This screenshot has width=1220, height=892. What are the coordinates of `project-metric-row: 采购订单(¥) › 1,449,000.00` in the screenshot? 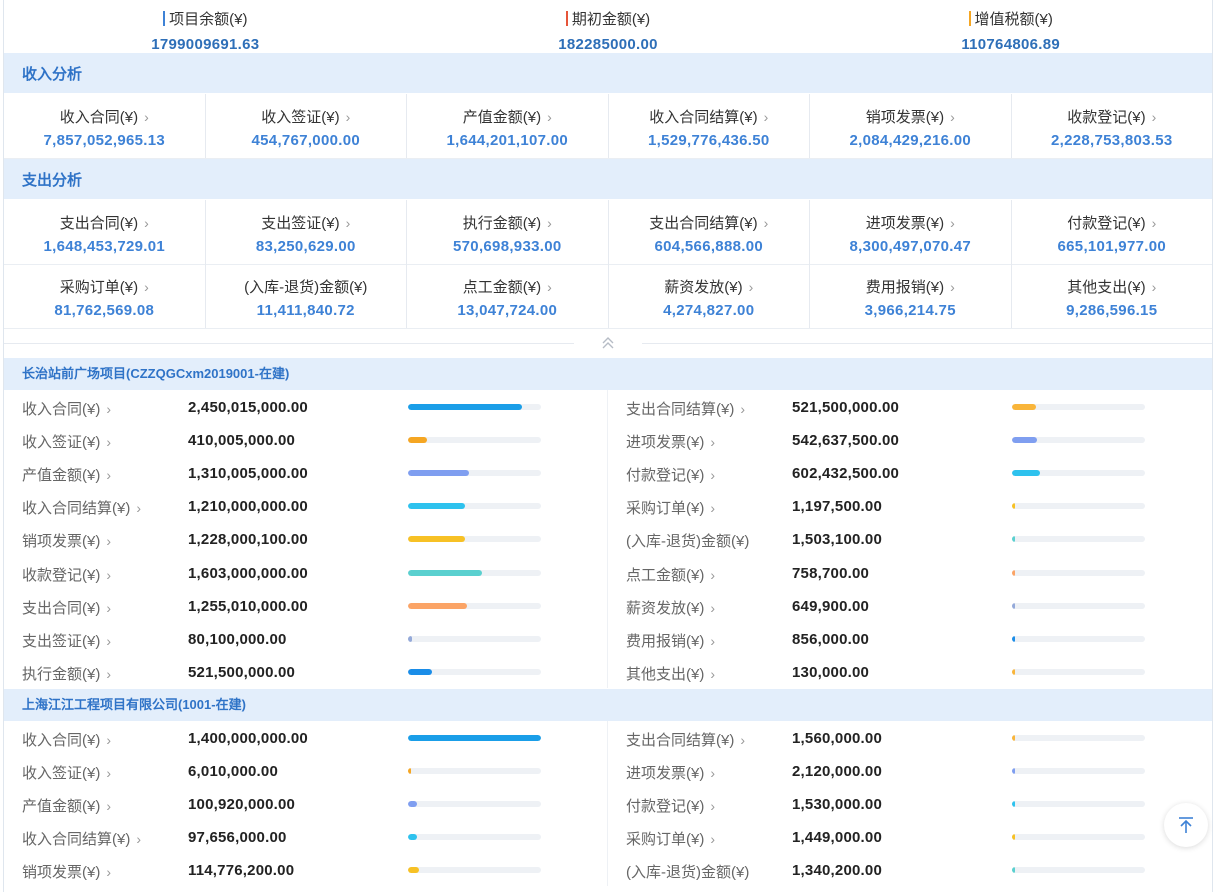 It's located at (906, 836).